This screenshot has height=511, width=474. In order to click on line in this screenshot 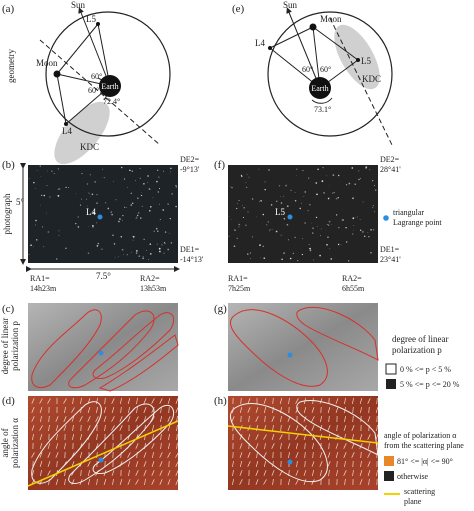, I will do `click(291, 37)`.